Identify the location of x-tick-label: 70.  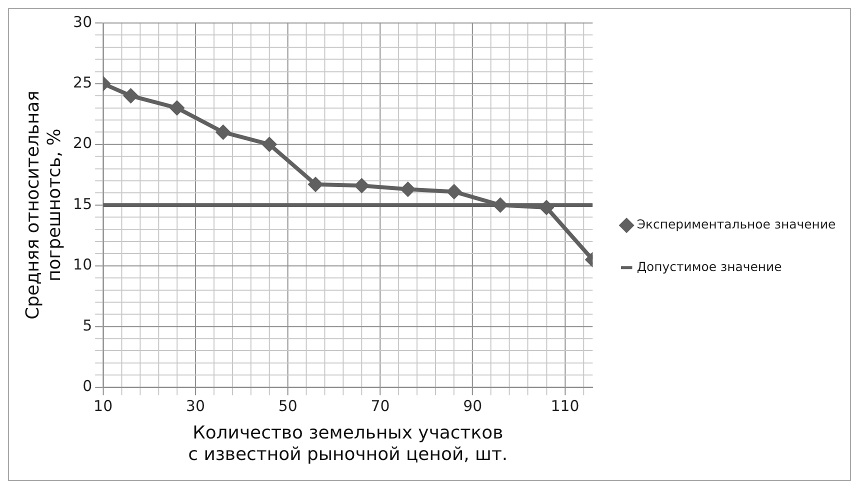
(380, 405).